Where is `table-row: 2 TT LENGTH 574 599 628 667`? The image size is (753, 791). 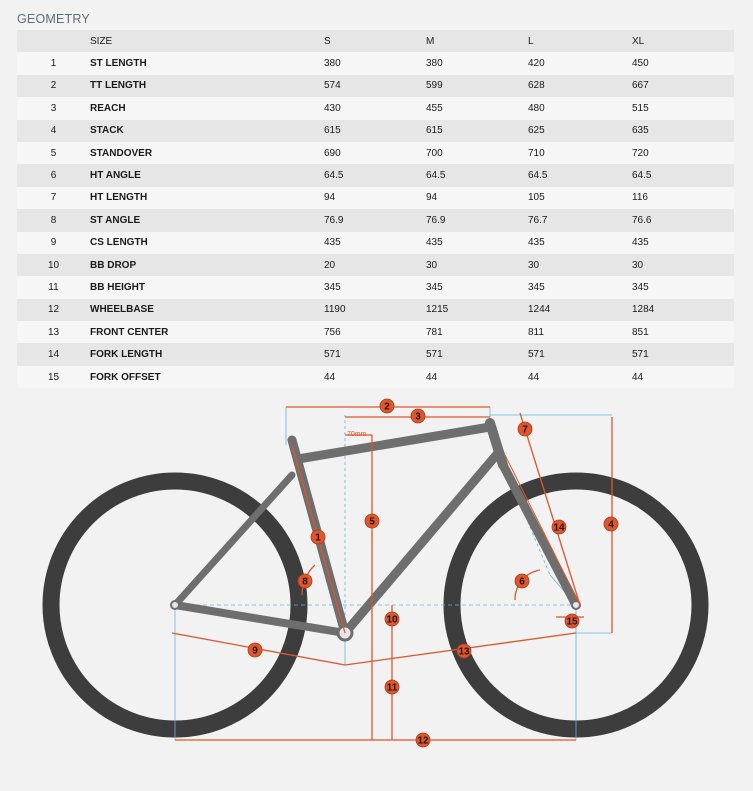 table-row: 2 TT LENGTH 574 599 628 667 is located at coordinates (375, 86).